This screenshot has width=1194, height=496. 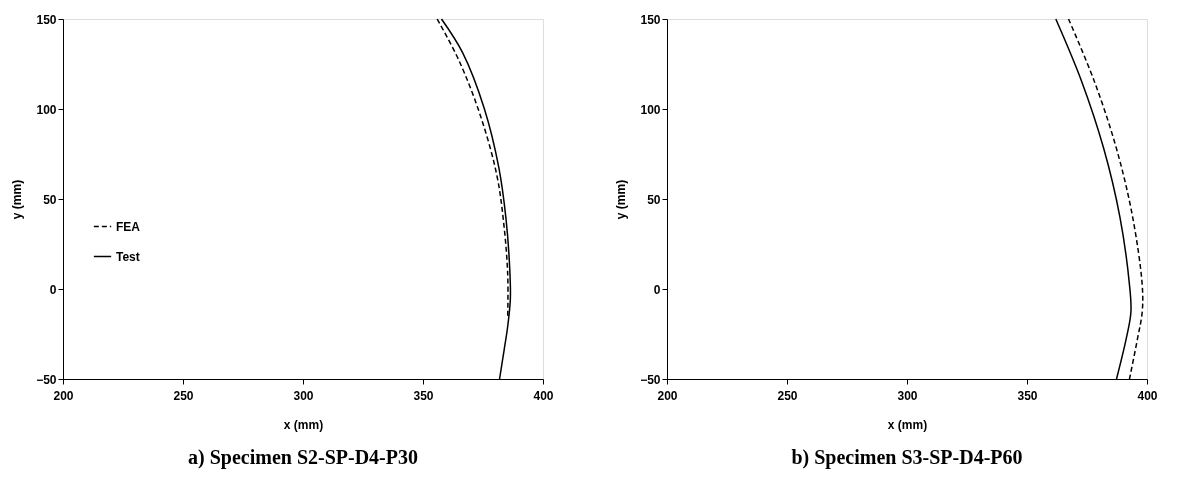 What do you see at coordinates (128, 226) in the screenshot?
I see `legend-label: FEA` at bounding box center [128, 226].